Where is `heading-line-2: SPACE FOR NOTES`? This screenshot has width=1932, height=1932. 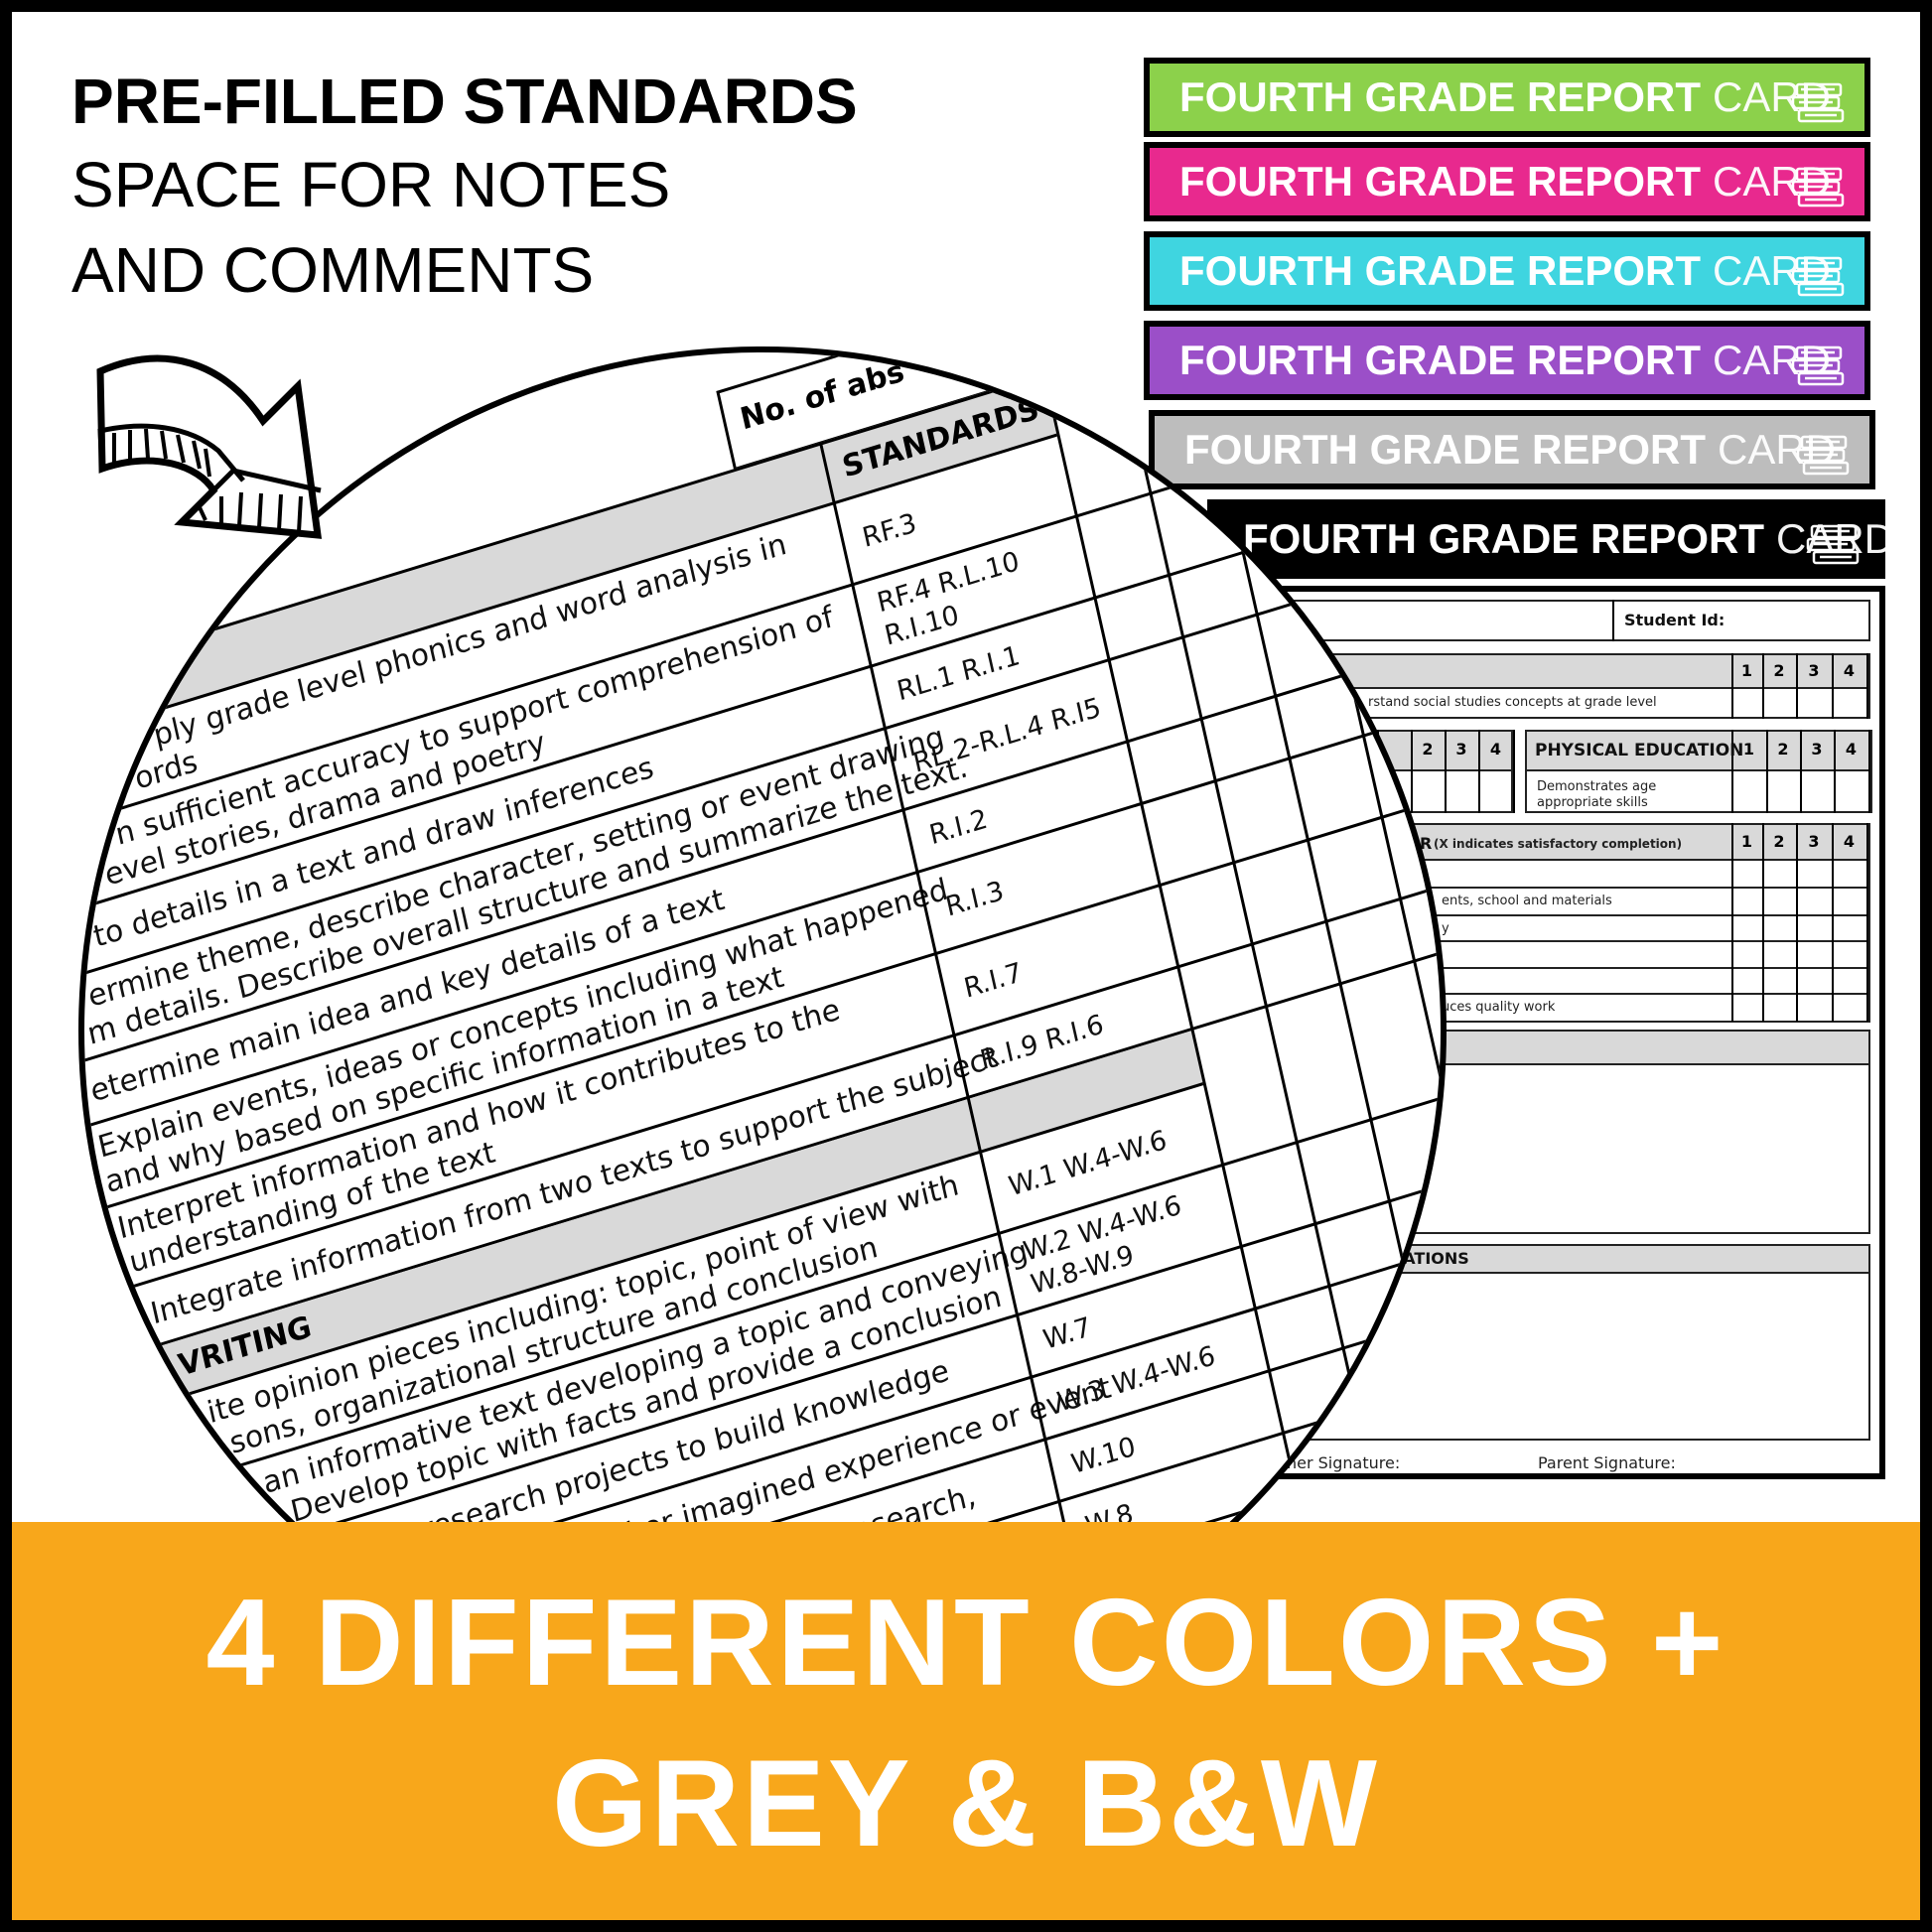 heading-line-2: SPACE FOR NOTES is located at coordinates (371, 184).